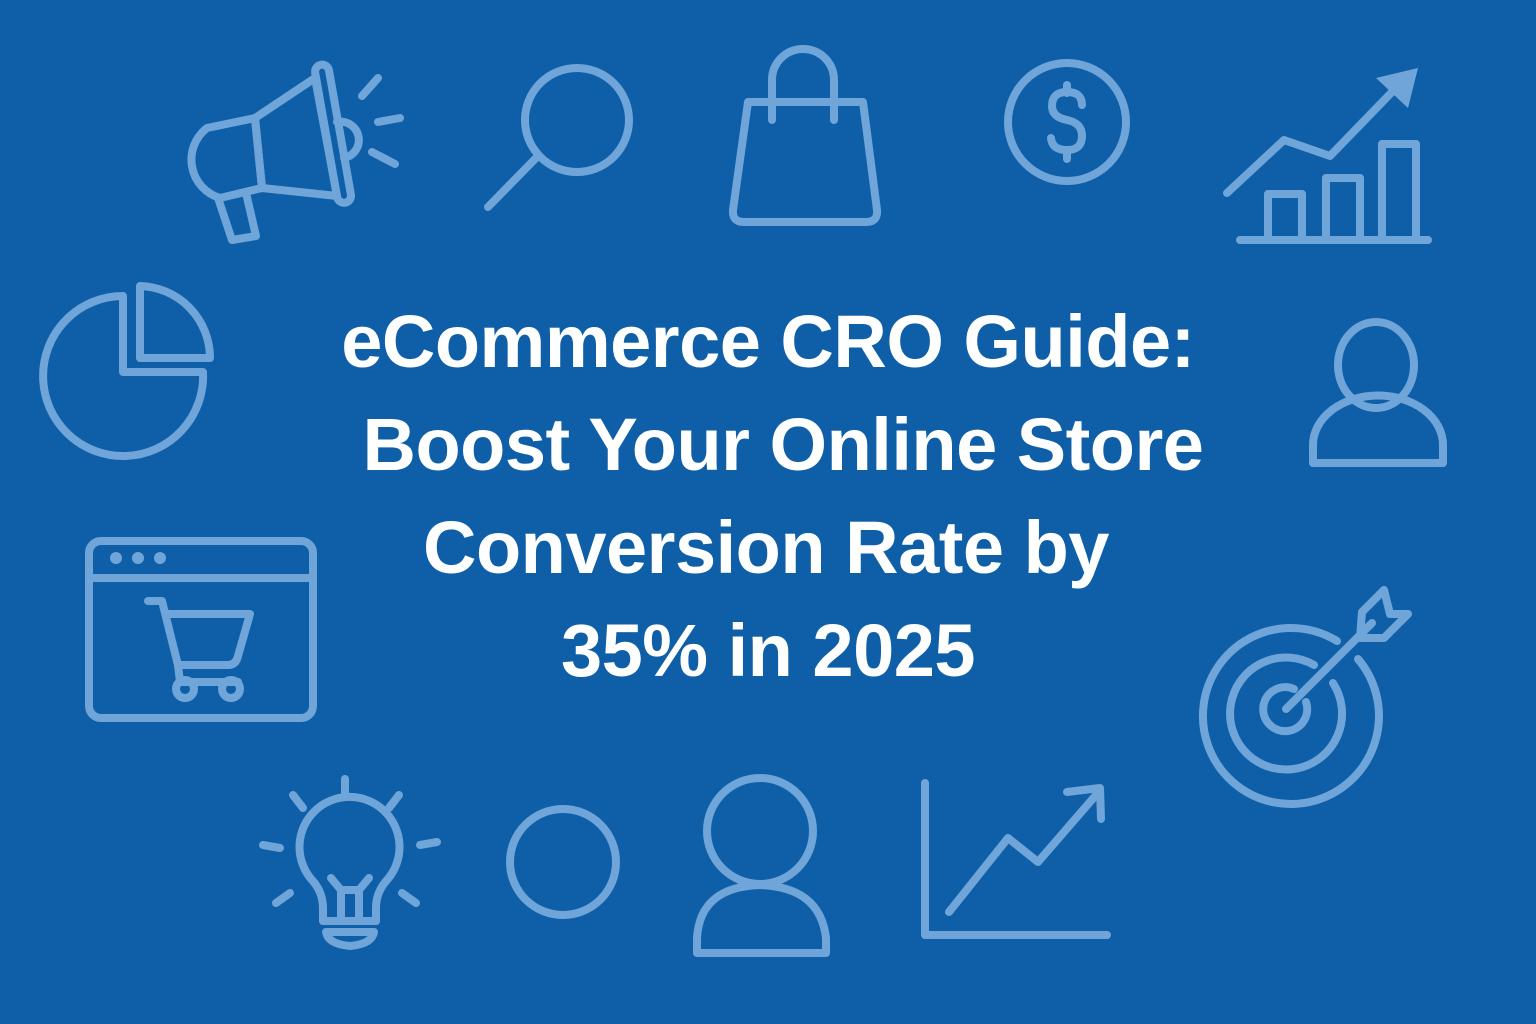 The width and height of the screenshot is (1536, 1024). I want to click on target-arrow-icon, so click(1300, 694).